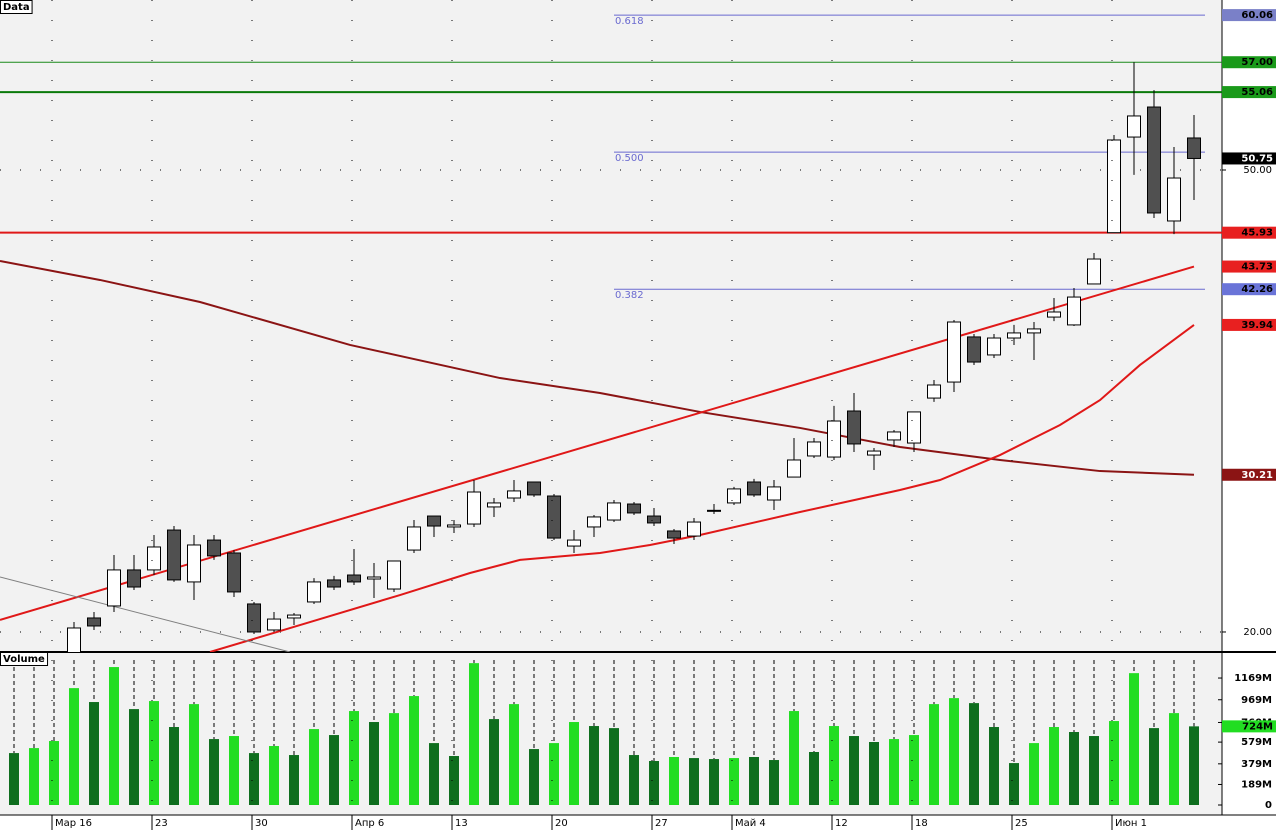  What do you see at coordinates (750, 823) in the screenshot?
I see `x-tick-label: Май 4` at bounding box center [750, 823].